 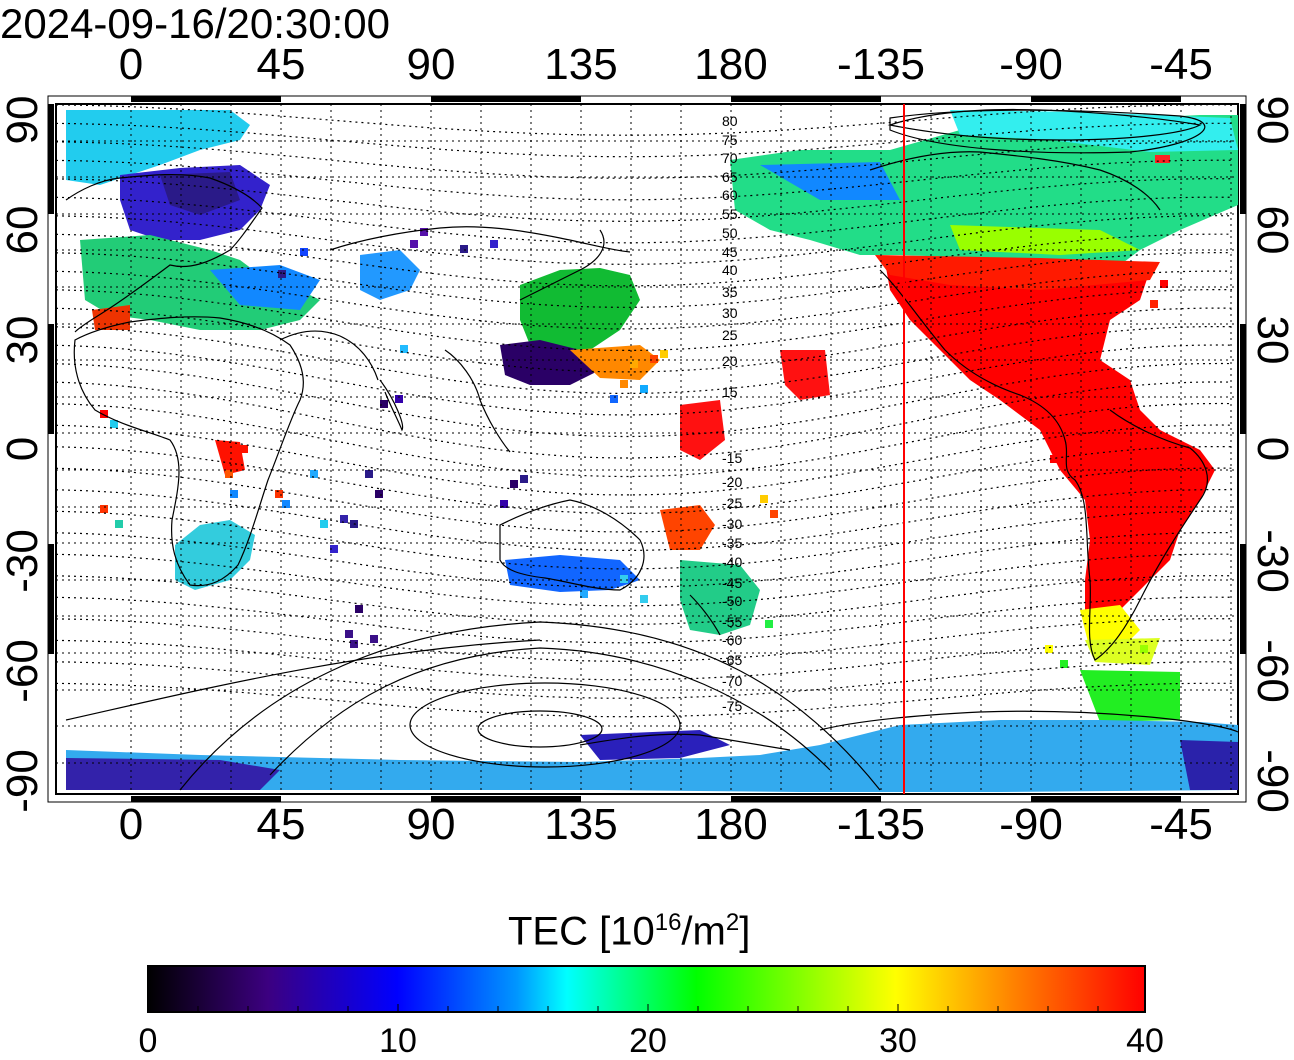 I want to click on magnetic-latitude-label: 80, so click(x=730, y=121).